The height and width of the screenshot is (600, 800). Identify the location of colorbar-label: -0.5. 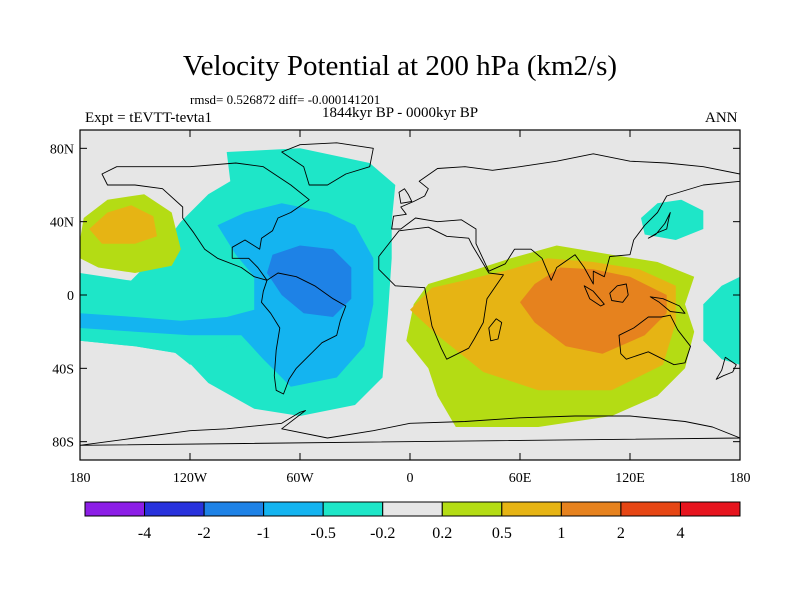
(323, 533).